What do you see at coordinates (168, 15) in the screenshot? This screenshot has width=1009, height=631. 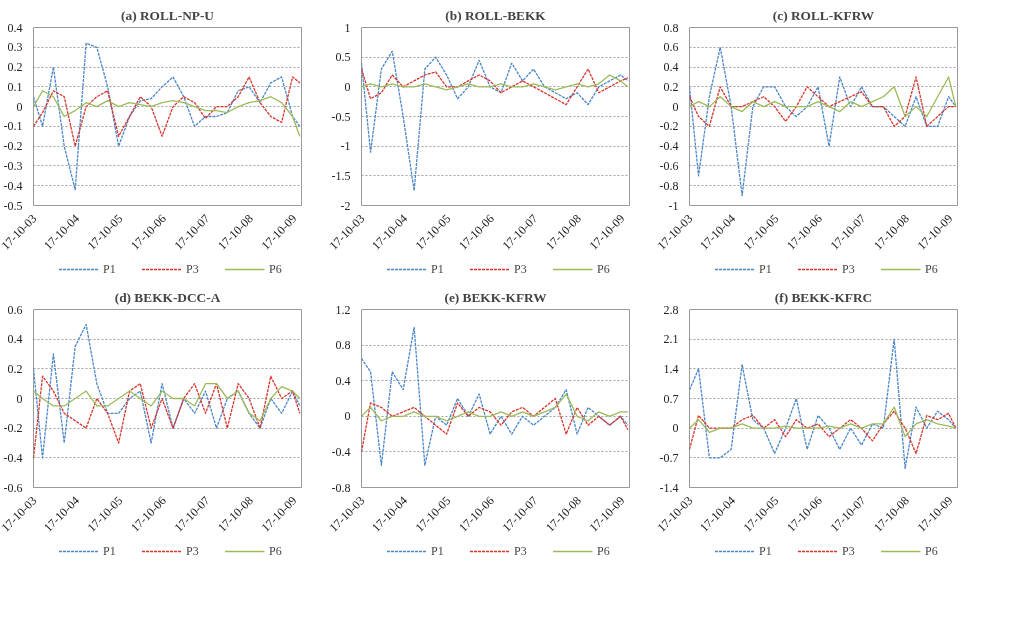 I see `chart-title: (a) ROLL-NP-U` at bounding box center [168, 15].